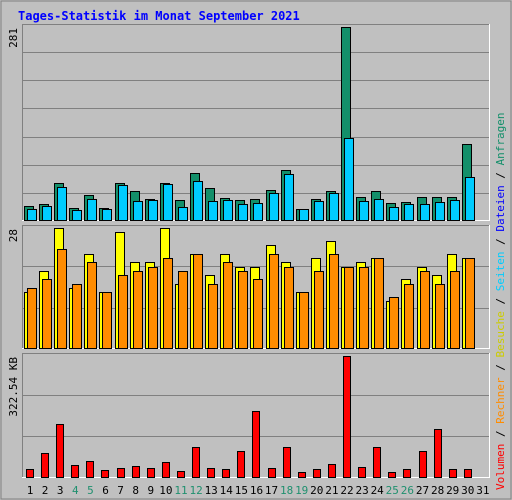  What do you see at coordinates (120, 490) in the screenshot?
I see `x-tick-label-day-7: 7` at bounding box center [120, 490].